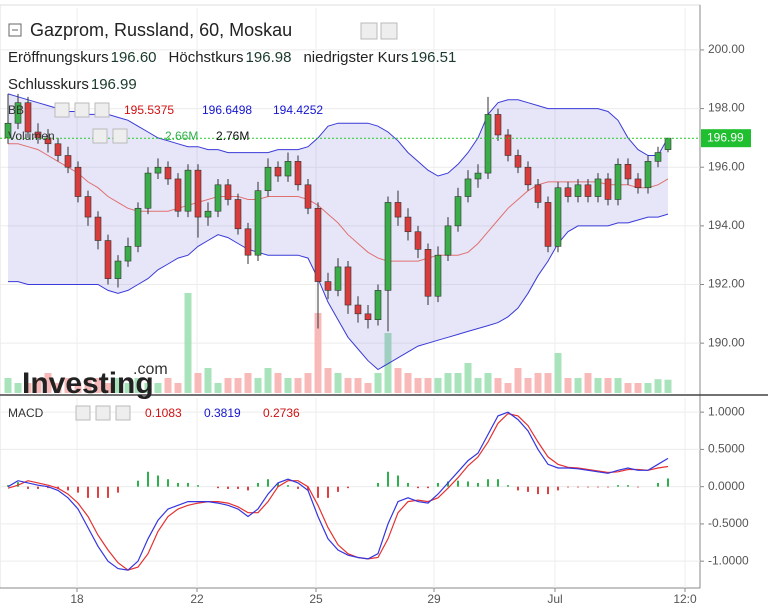 The height and width of the screenshot is (610, 768). What do you see at coordinates (281, 413) in the screenshot?
I see `macd-readout: 0.2736` at bounding box center [281, 413].